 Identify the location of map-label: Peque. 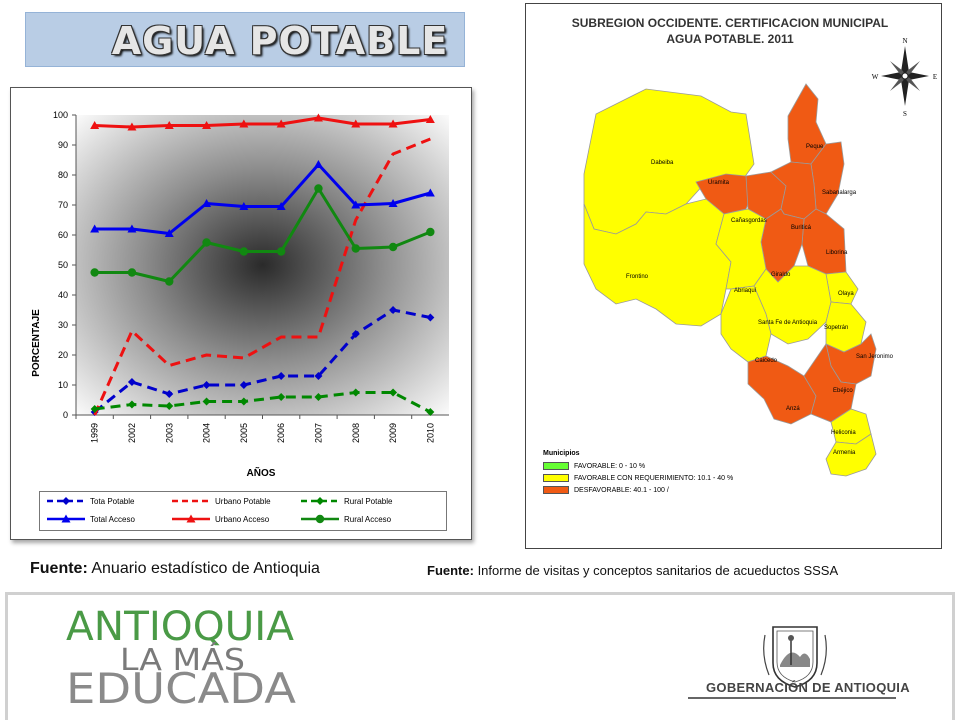
(815, 147).